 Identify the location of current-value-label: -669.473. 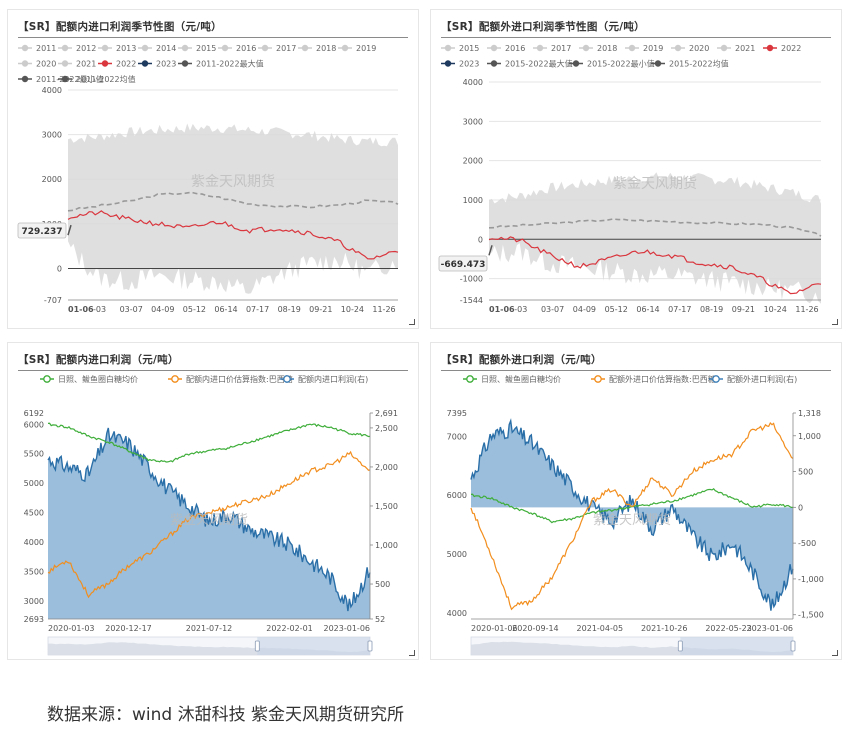
(463, 265).